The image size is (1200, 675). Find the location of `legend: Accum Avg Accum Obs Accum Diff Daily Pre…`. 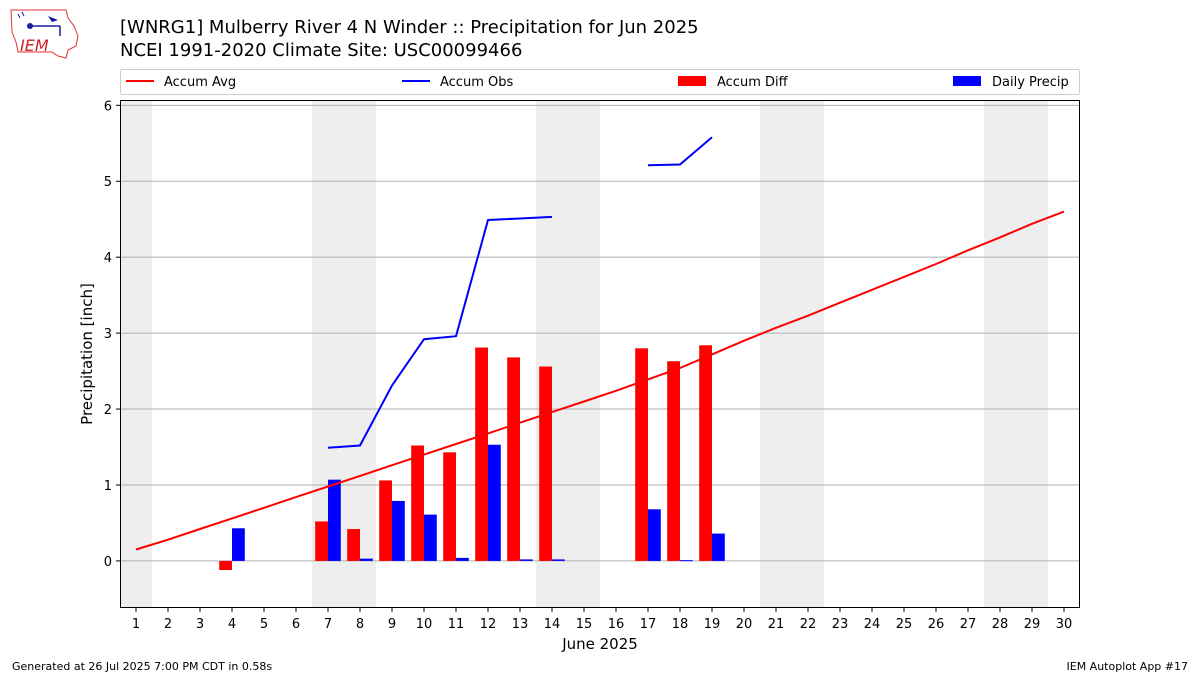

legend: Accum Avg Accum Obs Accum Diff Daily Pre… is located at coordinates (600, 82).